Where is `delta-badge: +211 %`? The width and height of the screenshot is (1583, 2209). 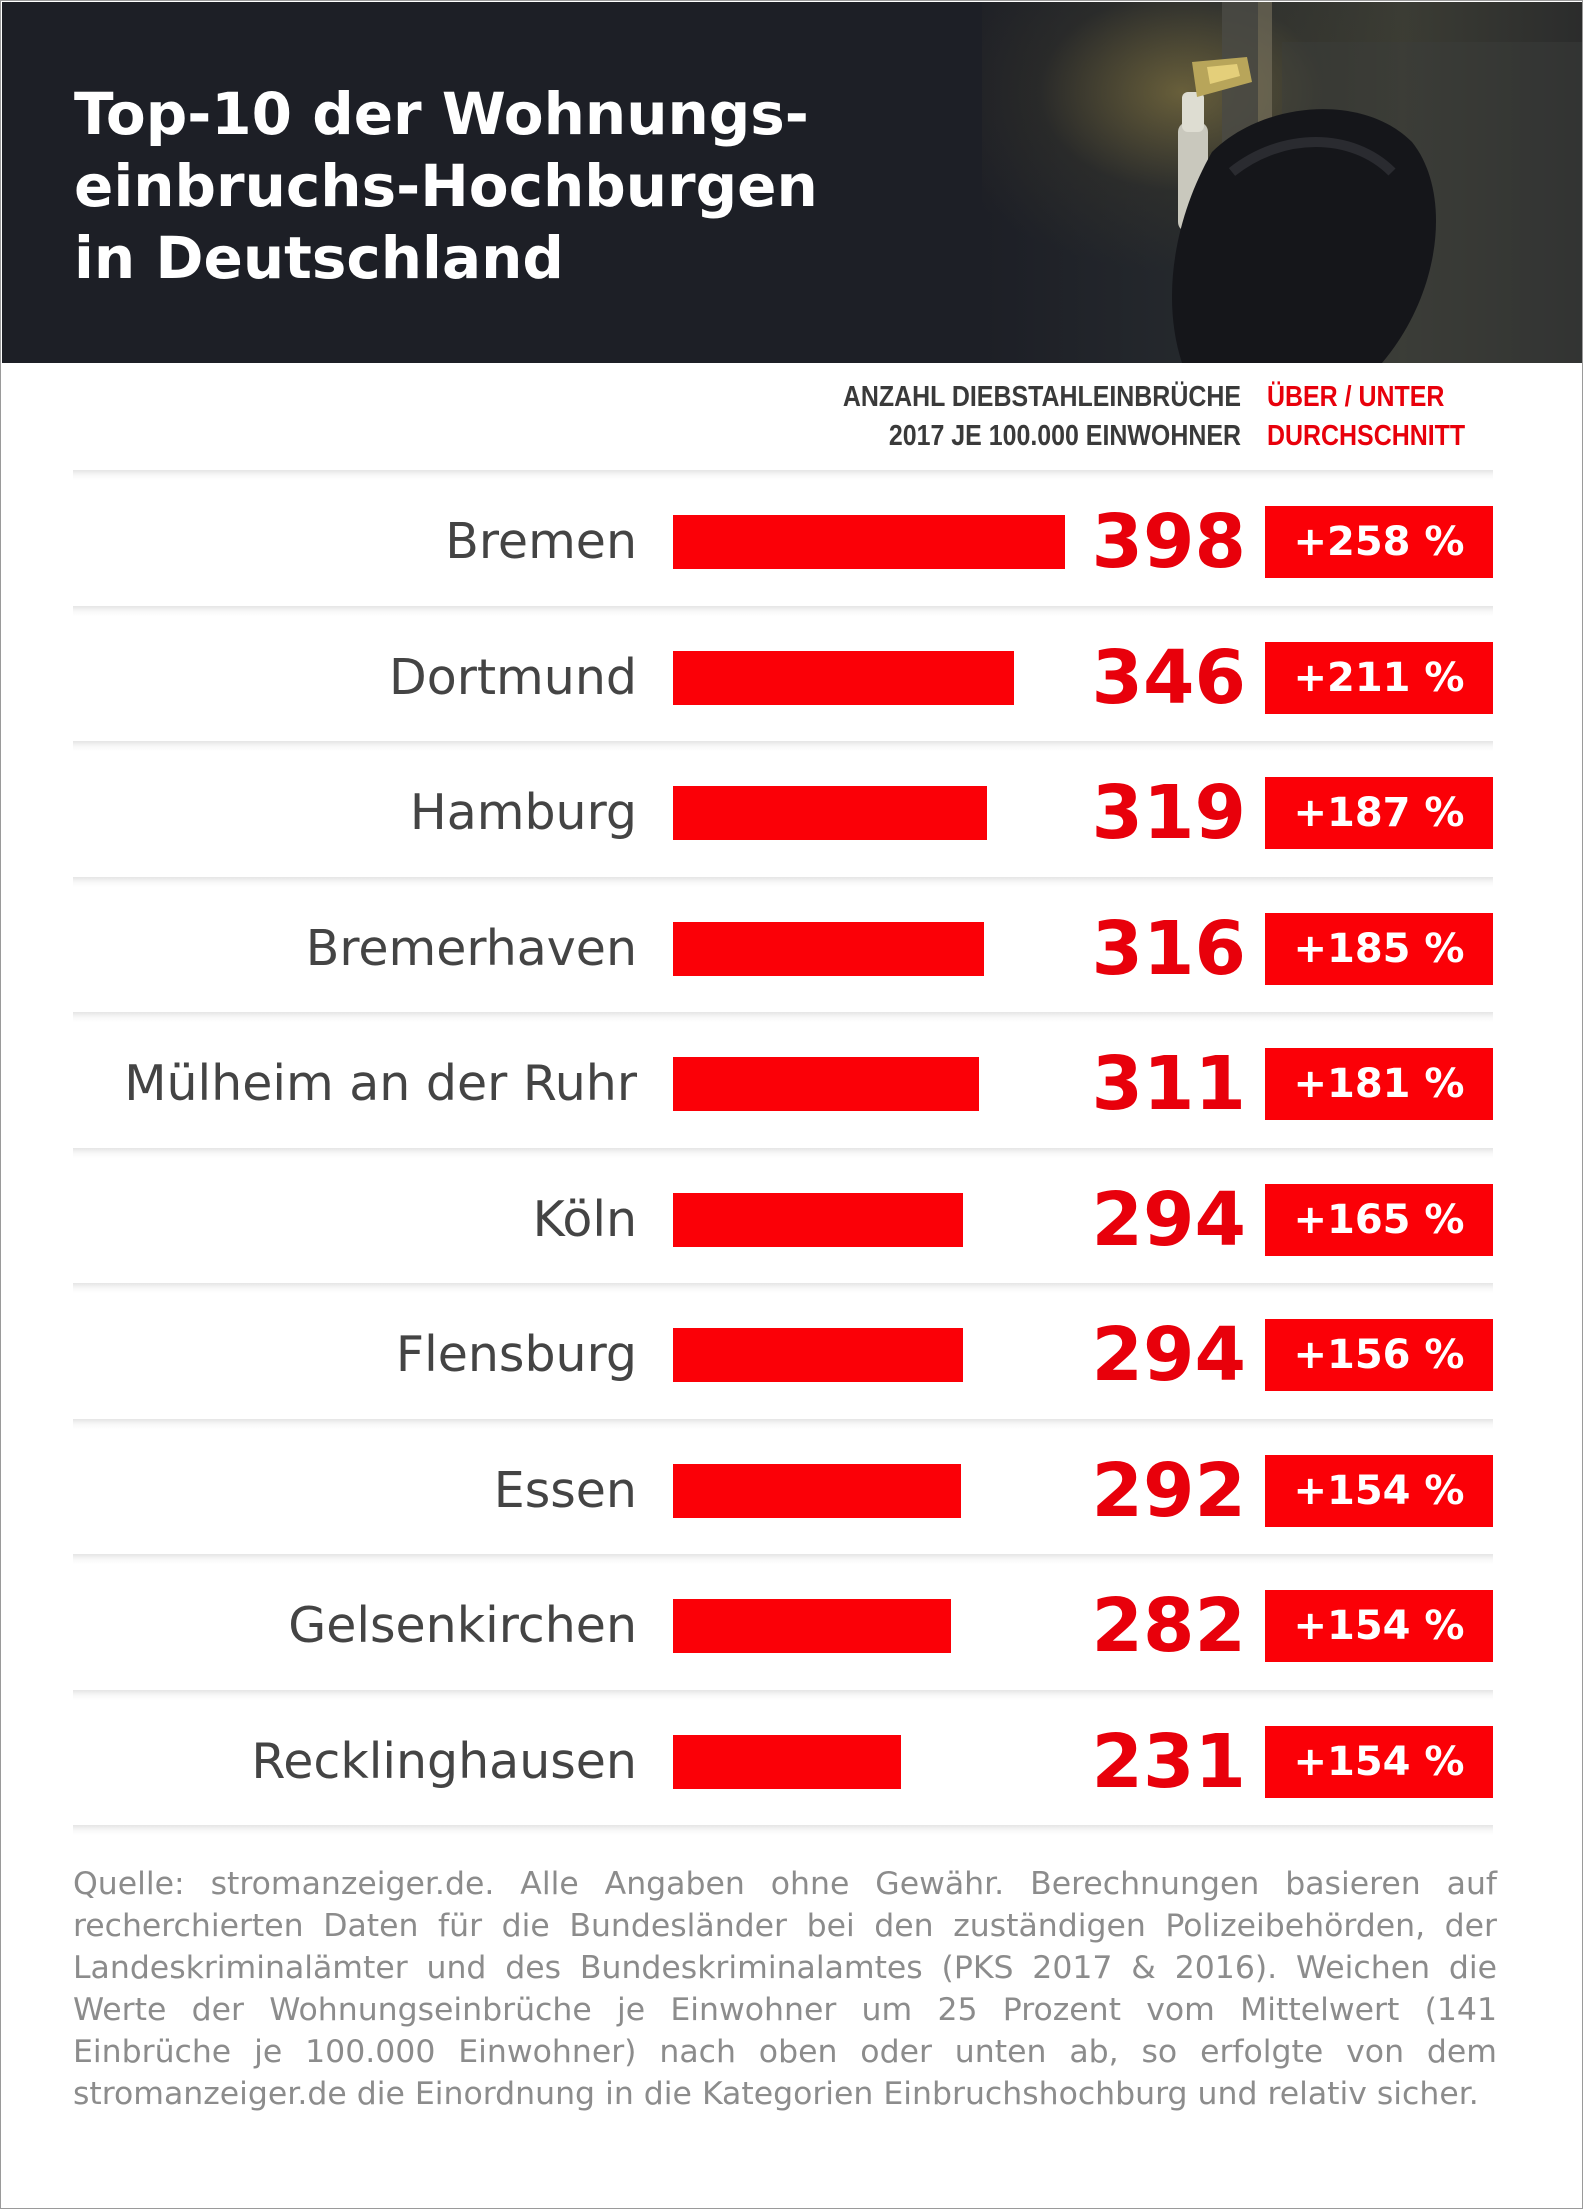 delta-badge: +211 % is located at coordinates (1379, 677).